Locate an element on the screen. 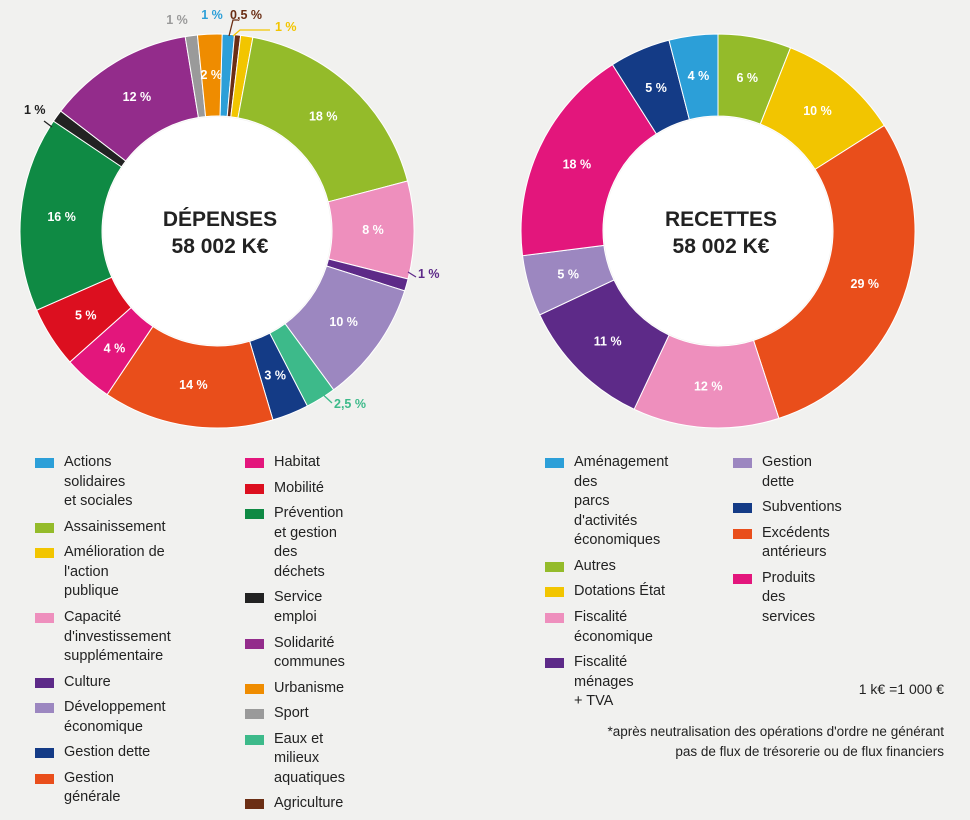 The height and width of the screenshot is (820, 970). legend-label: Sport is located at coordinates (291, 713).